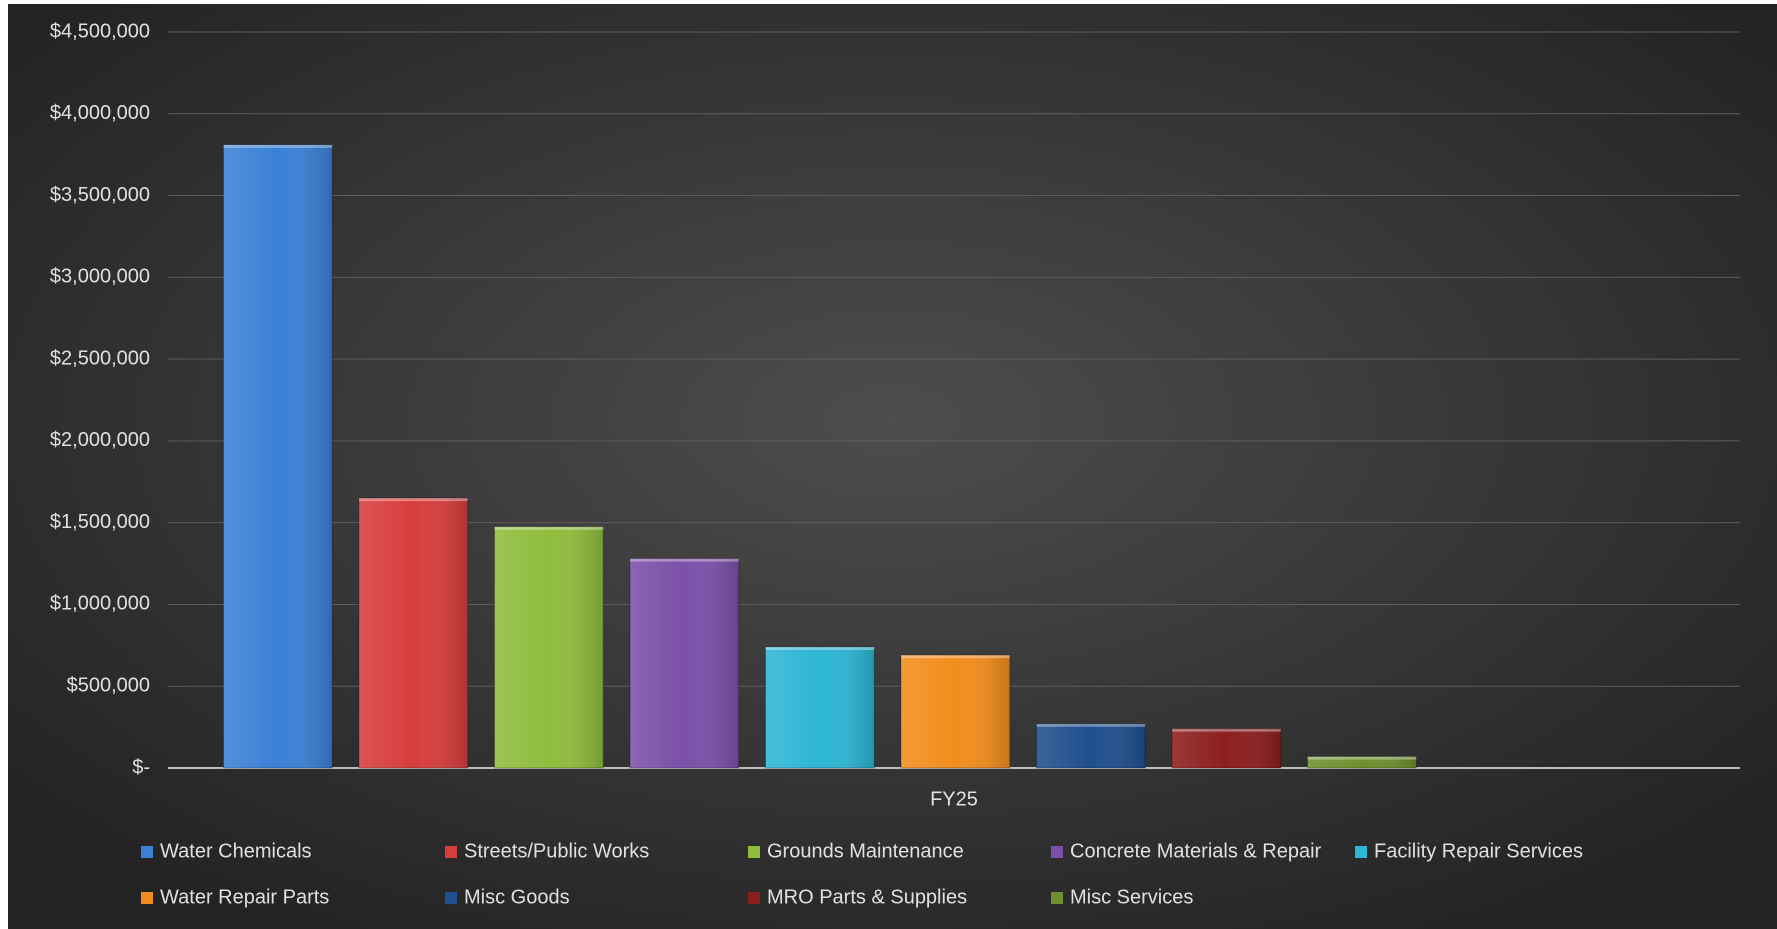 The height and width of the screenshot is (929, 1777). I want to click on y-tick-label: $1,500,000, so click(100, 522).